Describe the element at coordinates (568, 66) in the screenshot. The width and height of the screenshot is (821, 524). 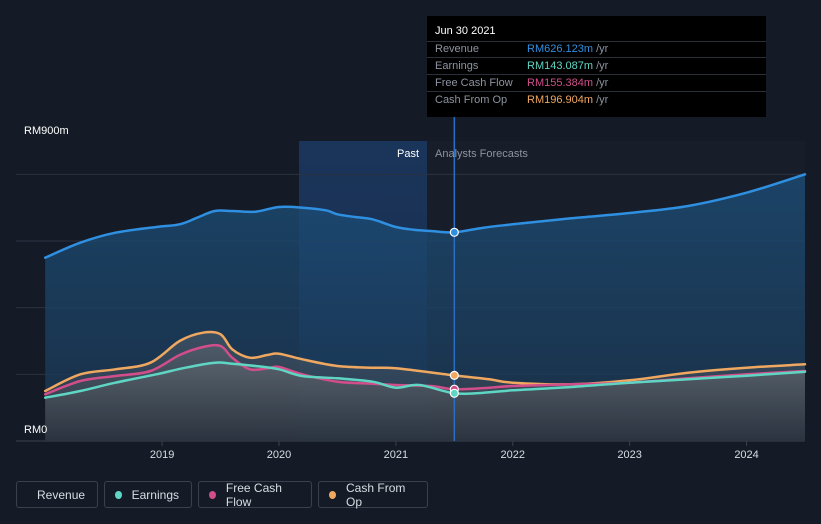
I see `tooltip-value: RM143.087m /yr` at that location.